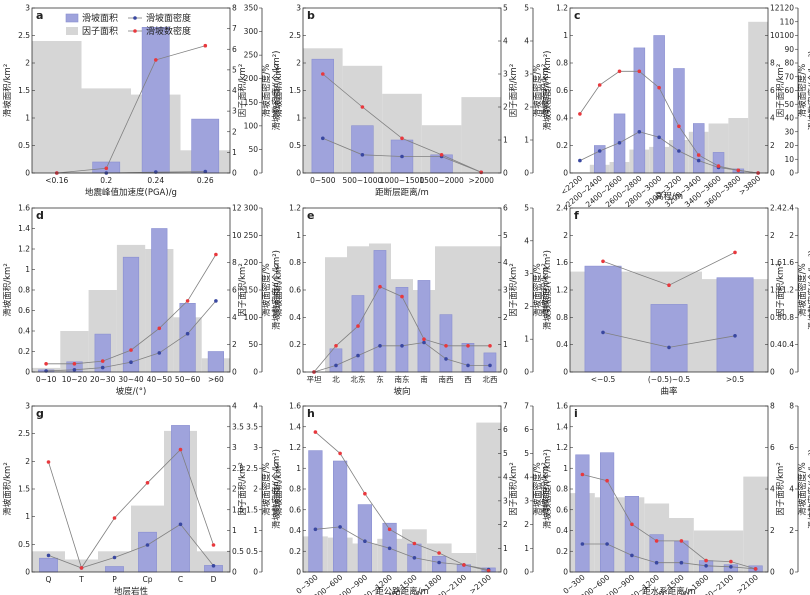 The image size is (810, 595). What do you see at coordinates (526, 74) in the screenshot?
I see `right-inner-tick-label: 3` at bounding box center [526, 74].